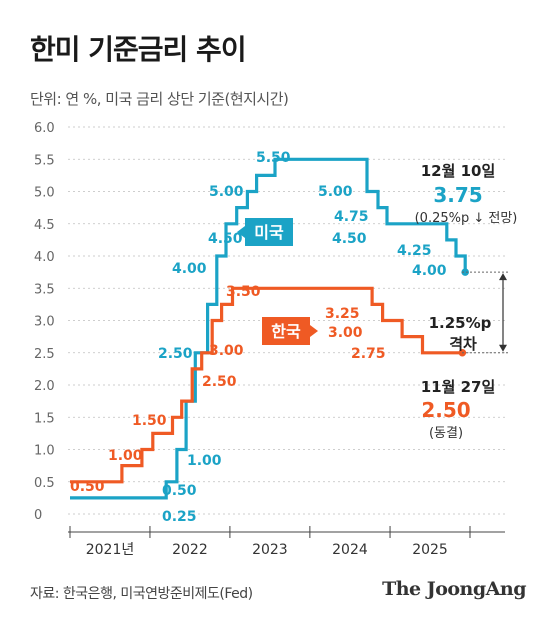  Describe the element at coordinates (458, 387) in the screenshot. I see `kr-annotation-date: 11월 27일` at that location.